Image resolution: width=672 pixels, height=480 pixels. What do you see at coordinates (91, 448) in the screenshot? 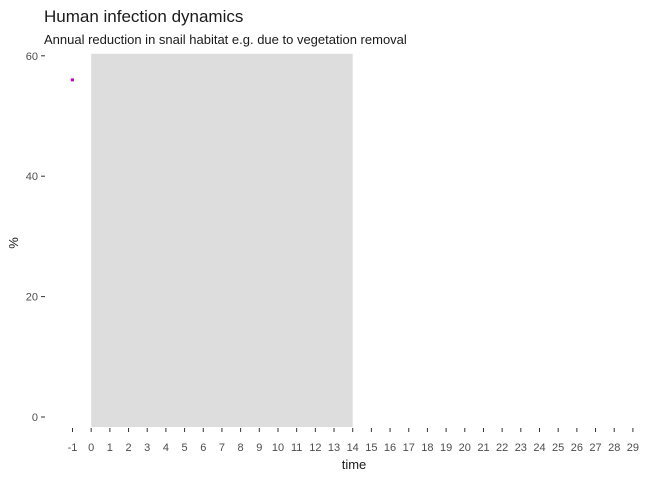
I see `x-tick-label: 0` at bounding box center [91, 448].